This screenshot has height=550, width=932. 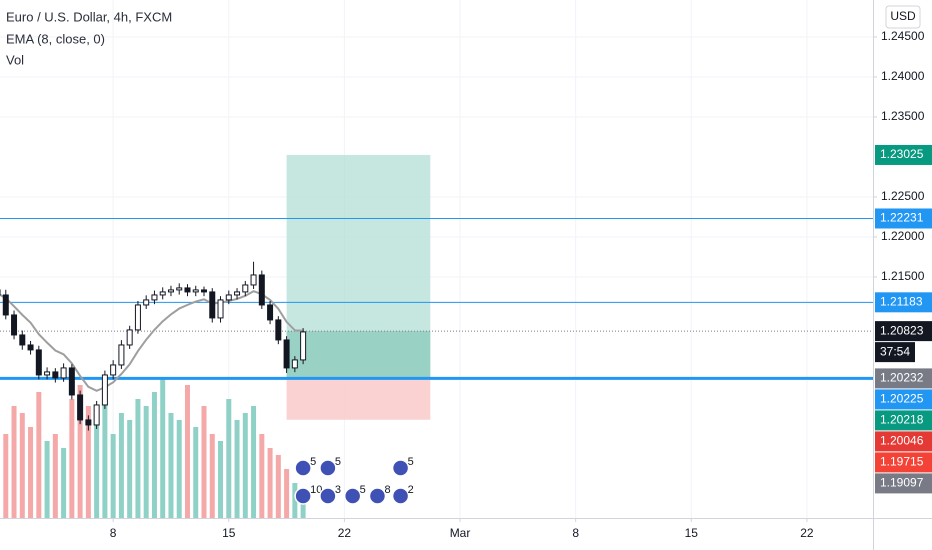 I want to click on price-badge-label: 1.22231, so click(x=902, y=218).